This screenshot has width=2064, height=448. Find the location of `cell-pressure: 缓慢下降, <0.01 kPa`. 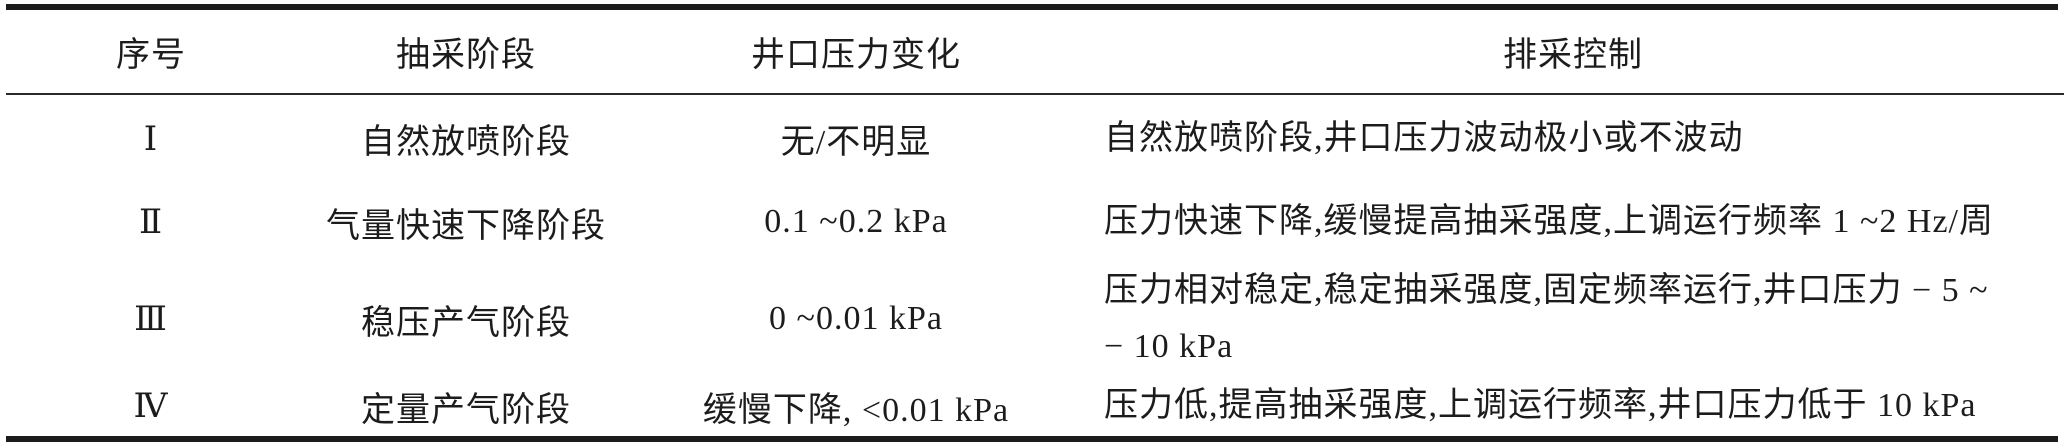

cell-pressure: 缓慢下降, <0.01 kPa is located at coordinates (856, 410).